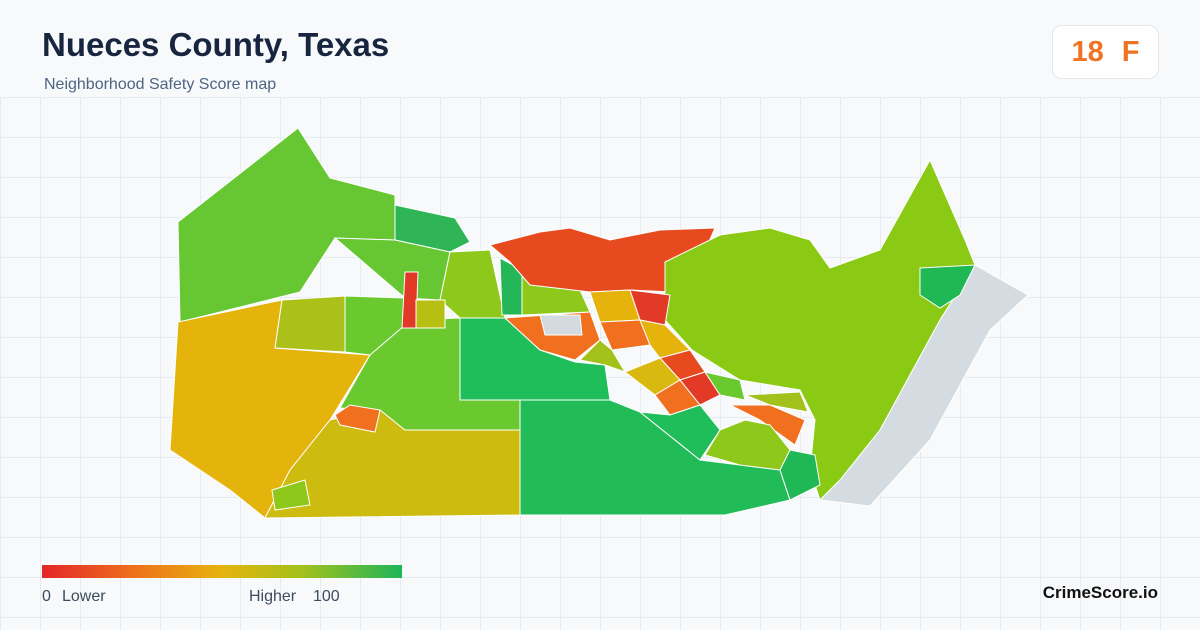 The image size is (1200, 630). I want to click on subtitle: Neighborhood Safety Score map, so click(160, 84).